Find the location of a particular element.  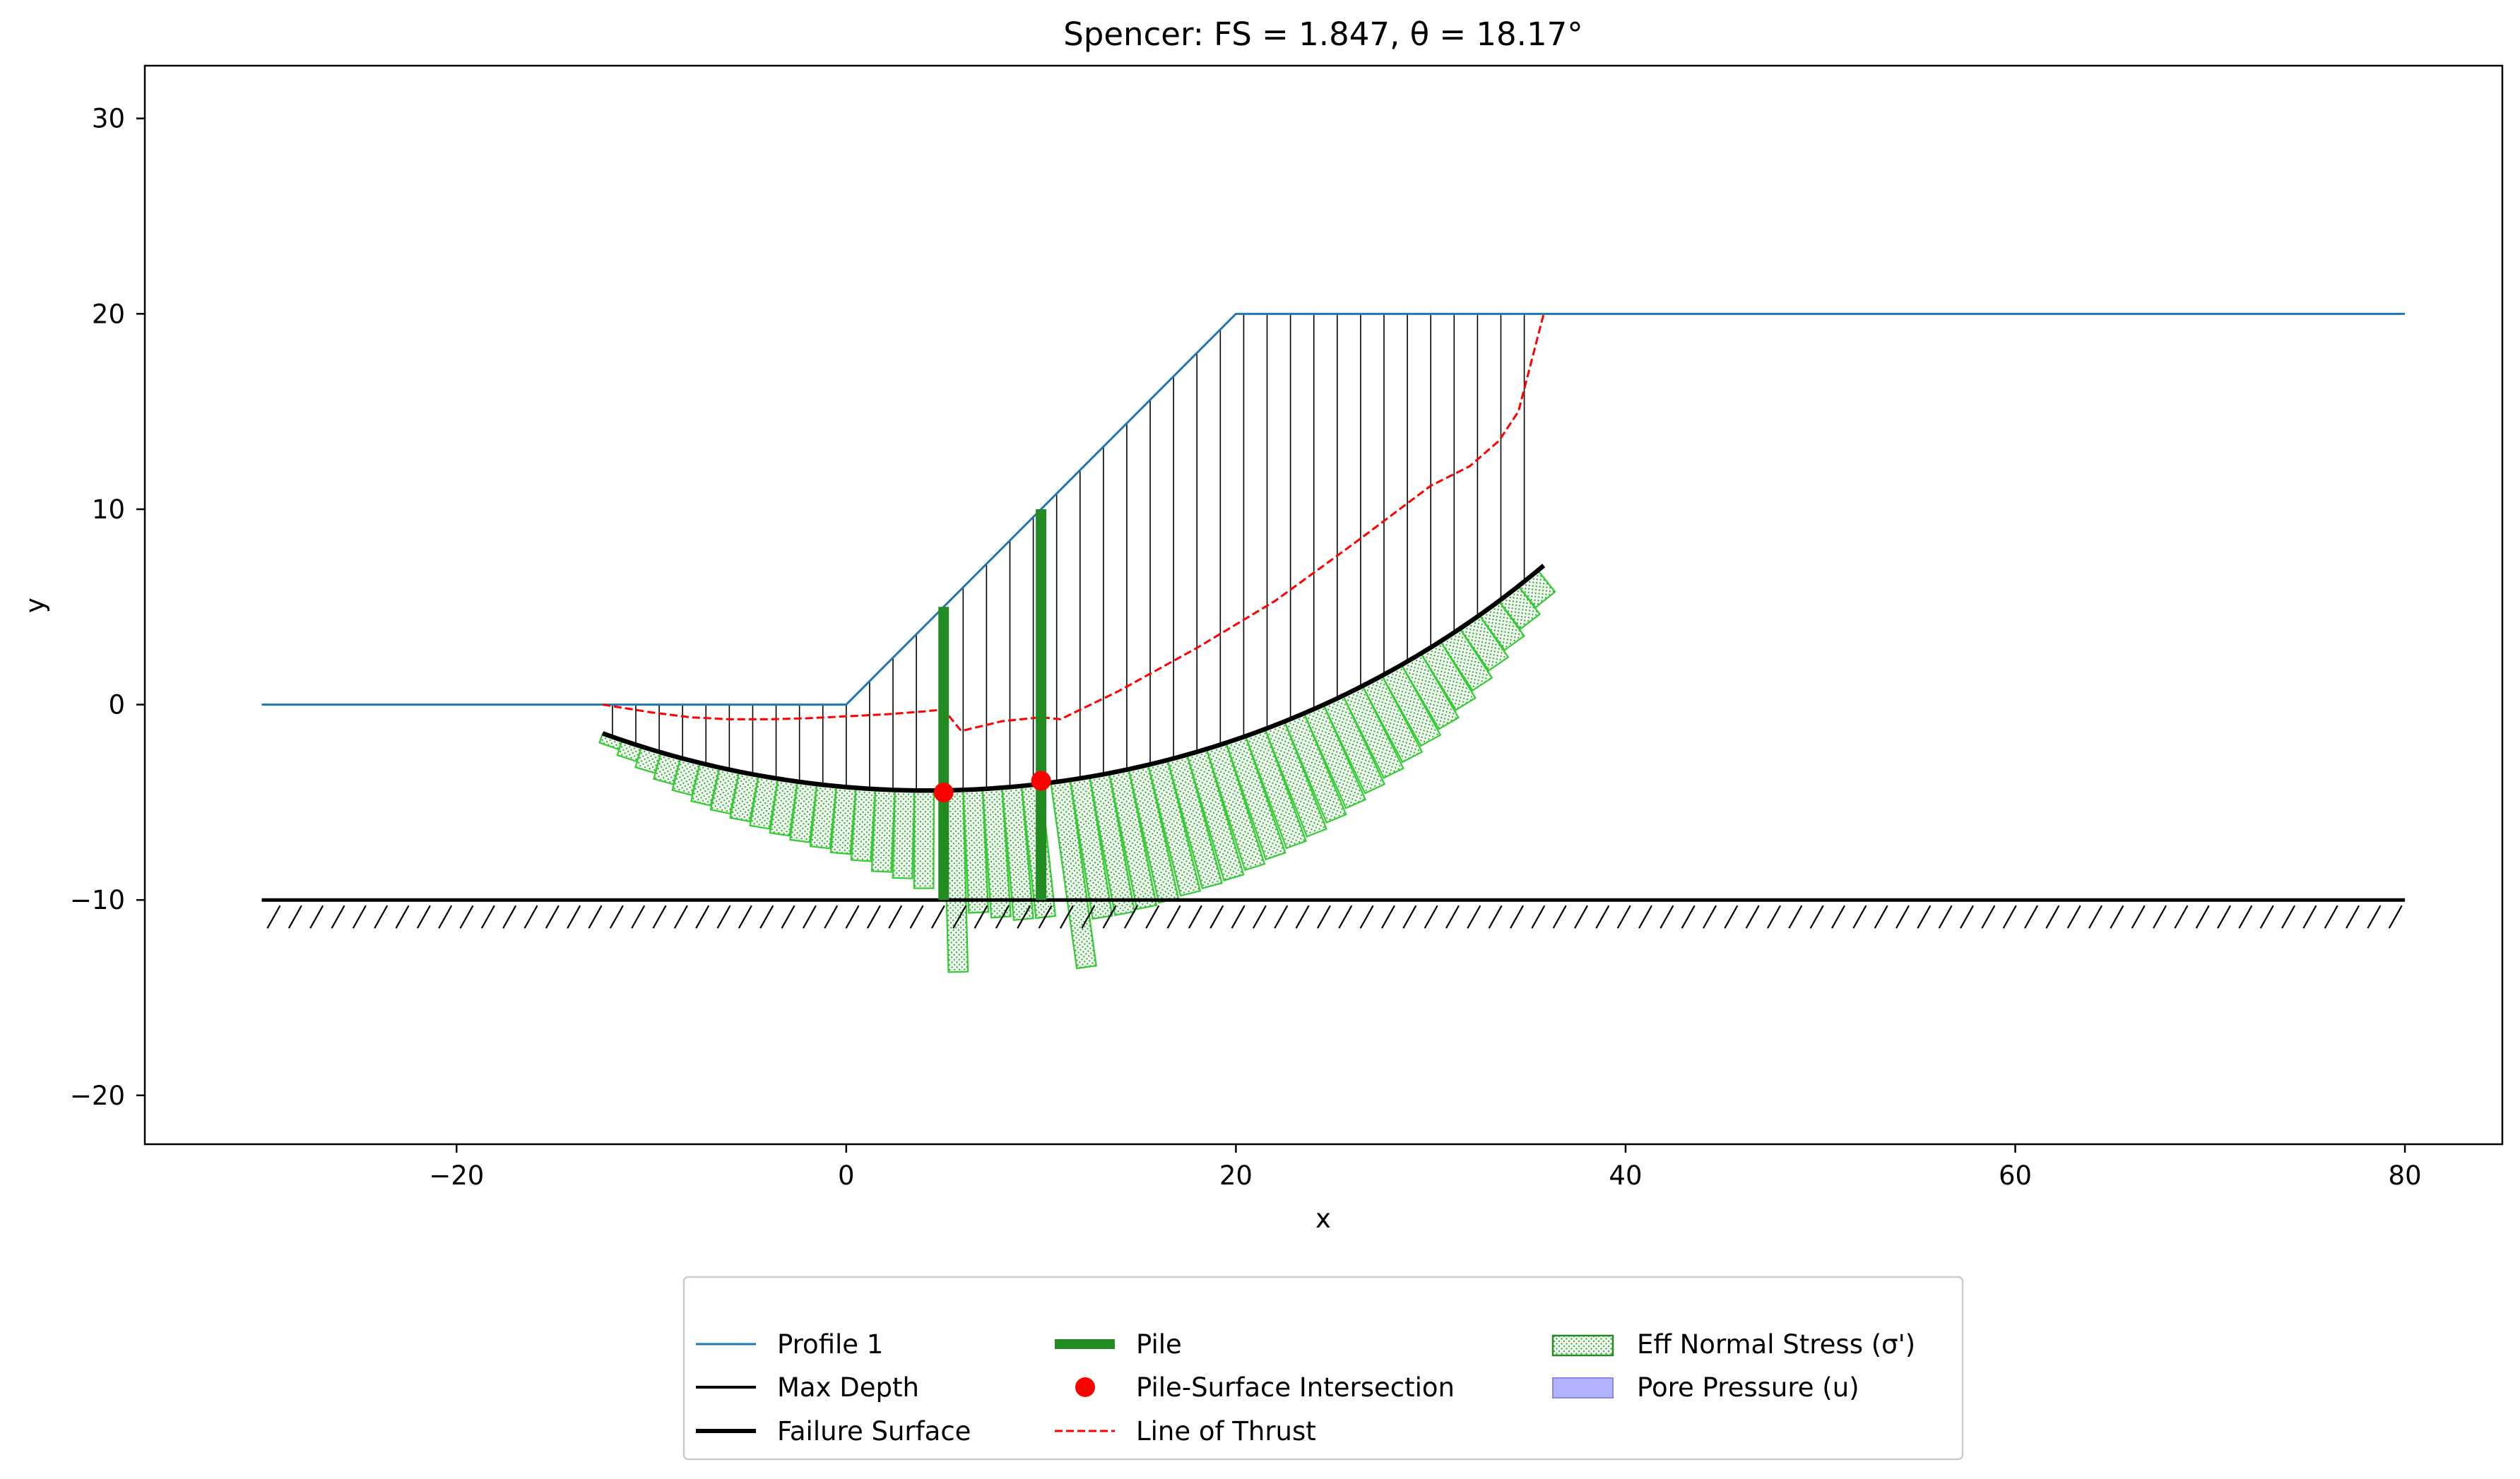

y-axis-label: y is located at coordinates (35, 605).